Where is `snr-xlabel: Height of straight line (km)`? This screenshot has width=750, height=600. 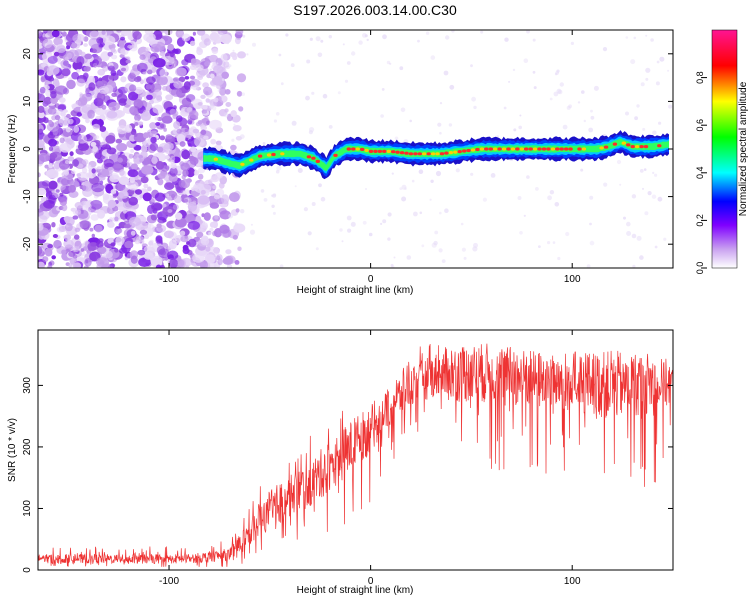
snr-xlabel: Height of straight line (km) is located at coordinates (355, 590).